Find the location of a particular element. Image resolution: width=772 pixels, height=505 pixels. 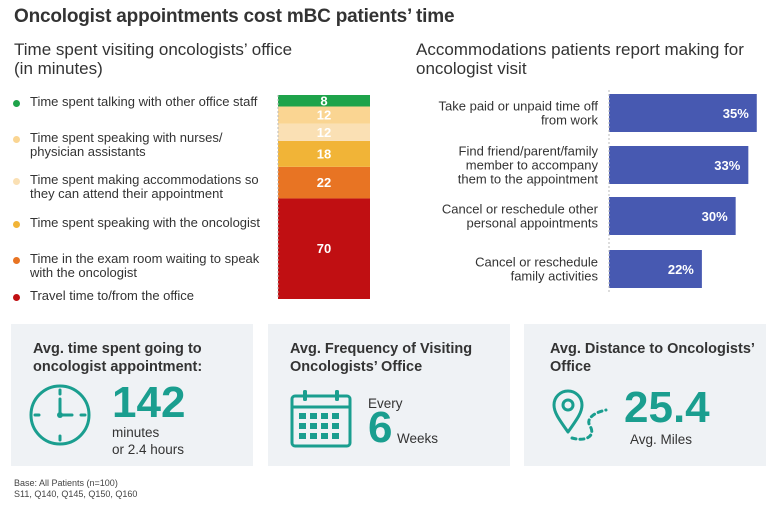

legend-label: Travel time to/from the office is located at coordinates (112, 295).